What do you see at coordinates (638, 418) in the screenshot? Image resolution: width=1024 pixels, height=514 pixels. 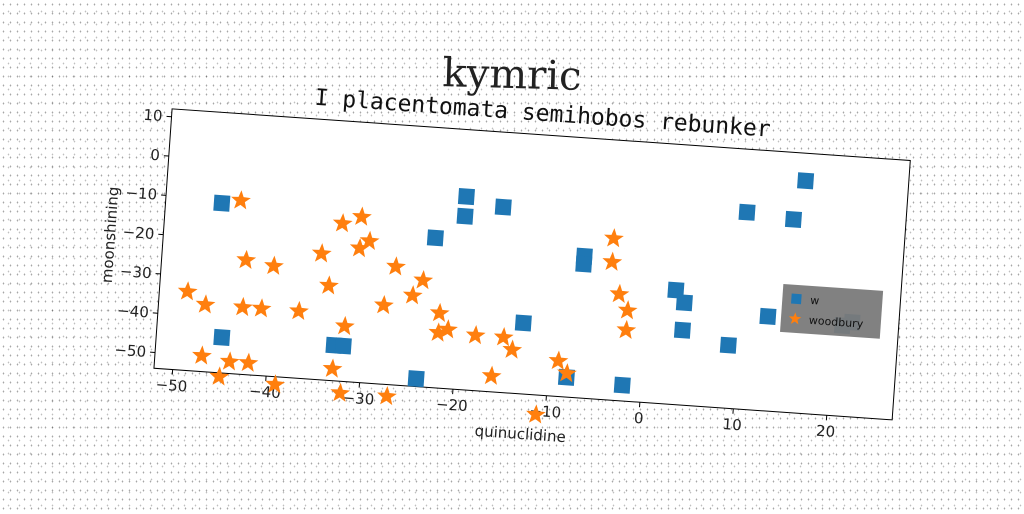 I see `x-tick-label: 0` at bounding box center [638, 418].